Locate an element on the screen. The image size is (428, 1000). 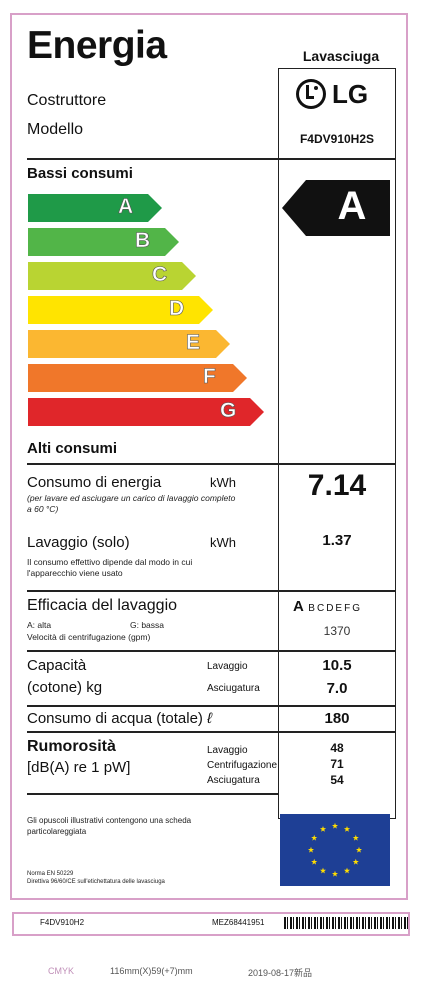
brand-name: LG is located at coordinates (350, 94).